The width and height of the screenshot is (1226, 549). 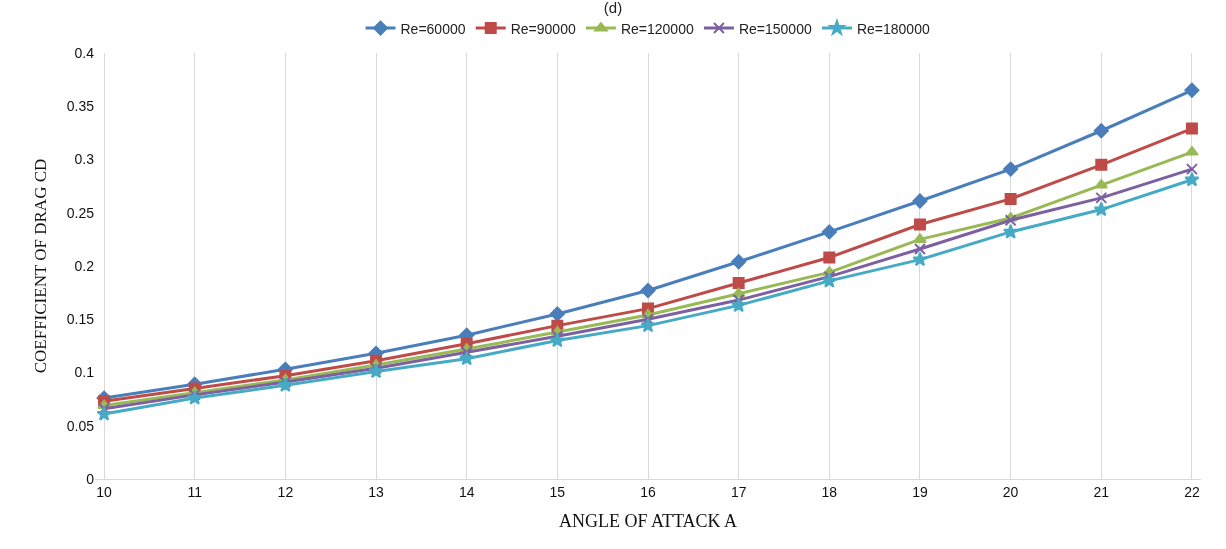 I want to click on chart-title: (d), so click(x=613, y=8).